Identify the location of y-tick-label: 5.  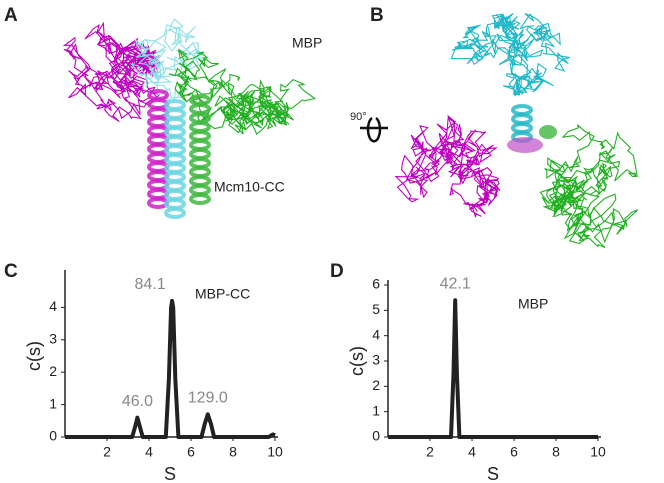
(376, 309).